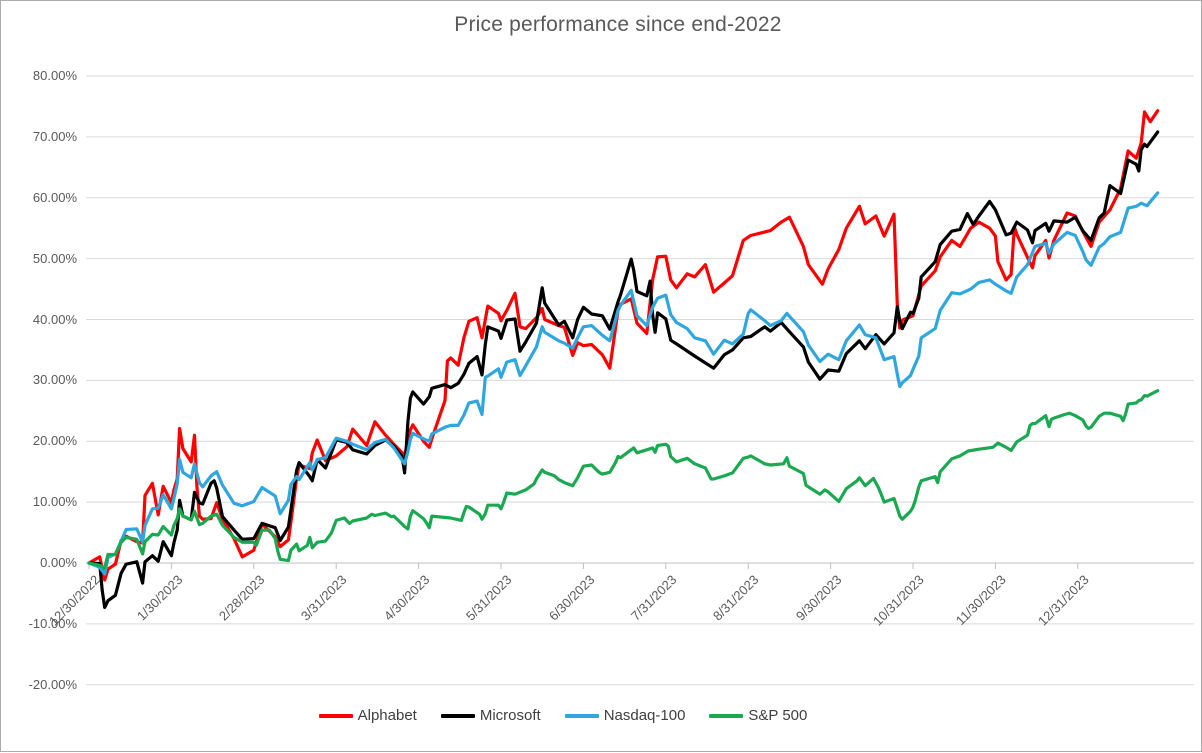  Describe the element at coordinates (54, 197) in the screenshot. I see `y-axis-tick-label: 60.00%` at that location.